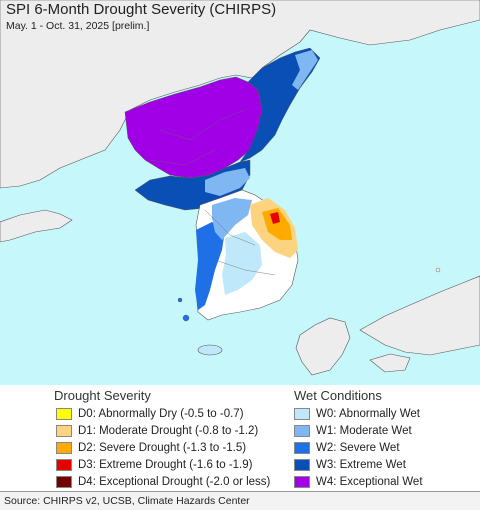  What do you see at coordinates (210, 350) in the screenshot?
I see `jeju-island` at bounding box center [210, 350].